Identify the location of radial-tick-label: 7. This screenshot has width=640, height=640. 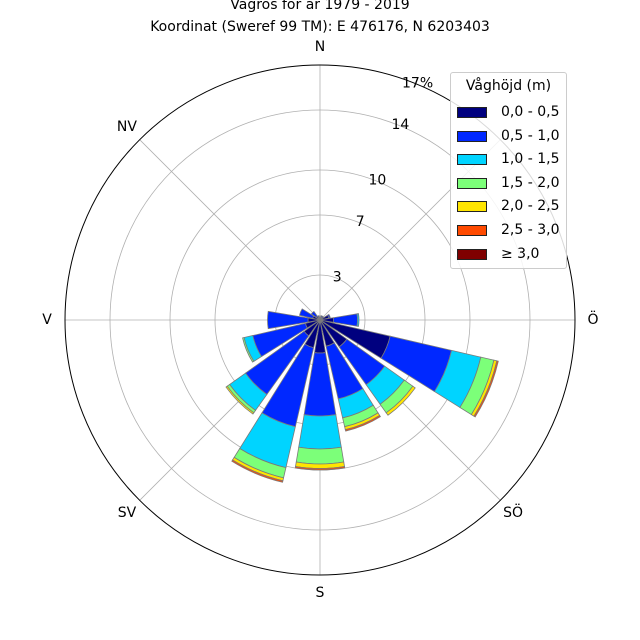
(360, 222).